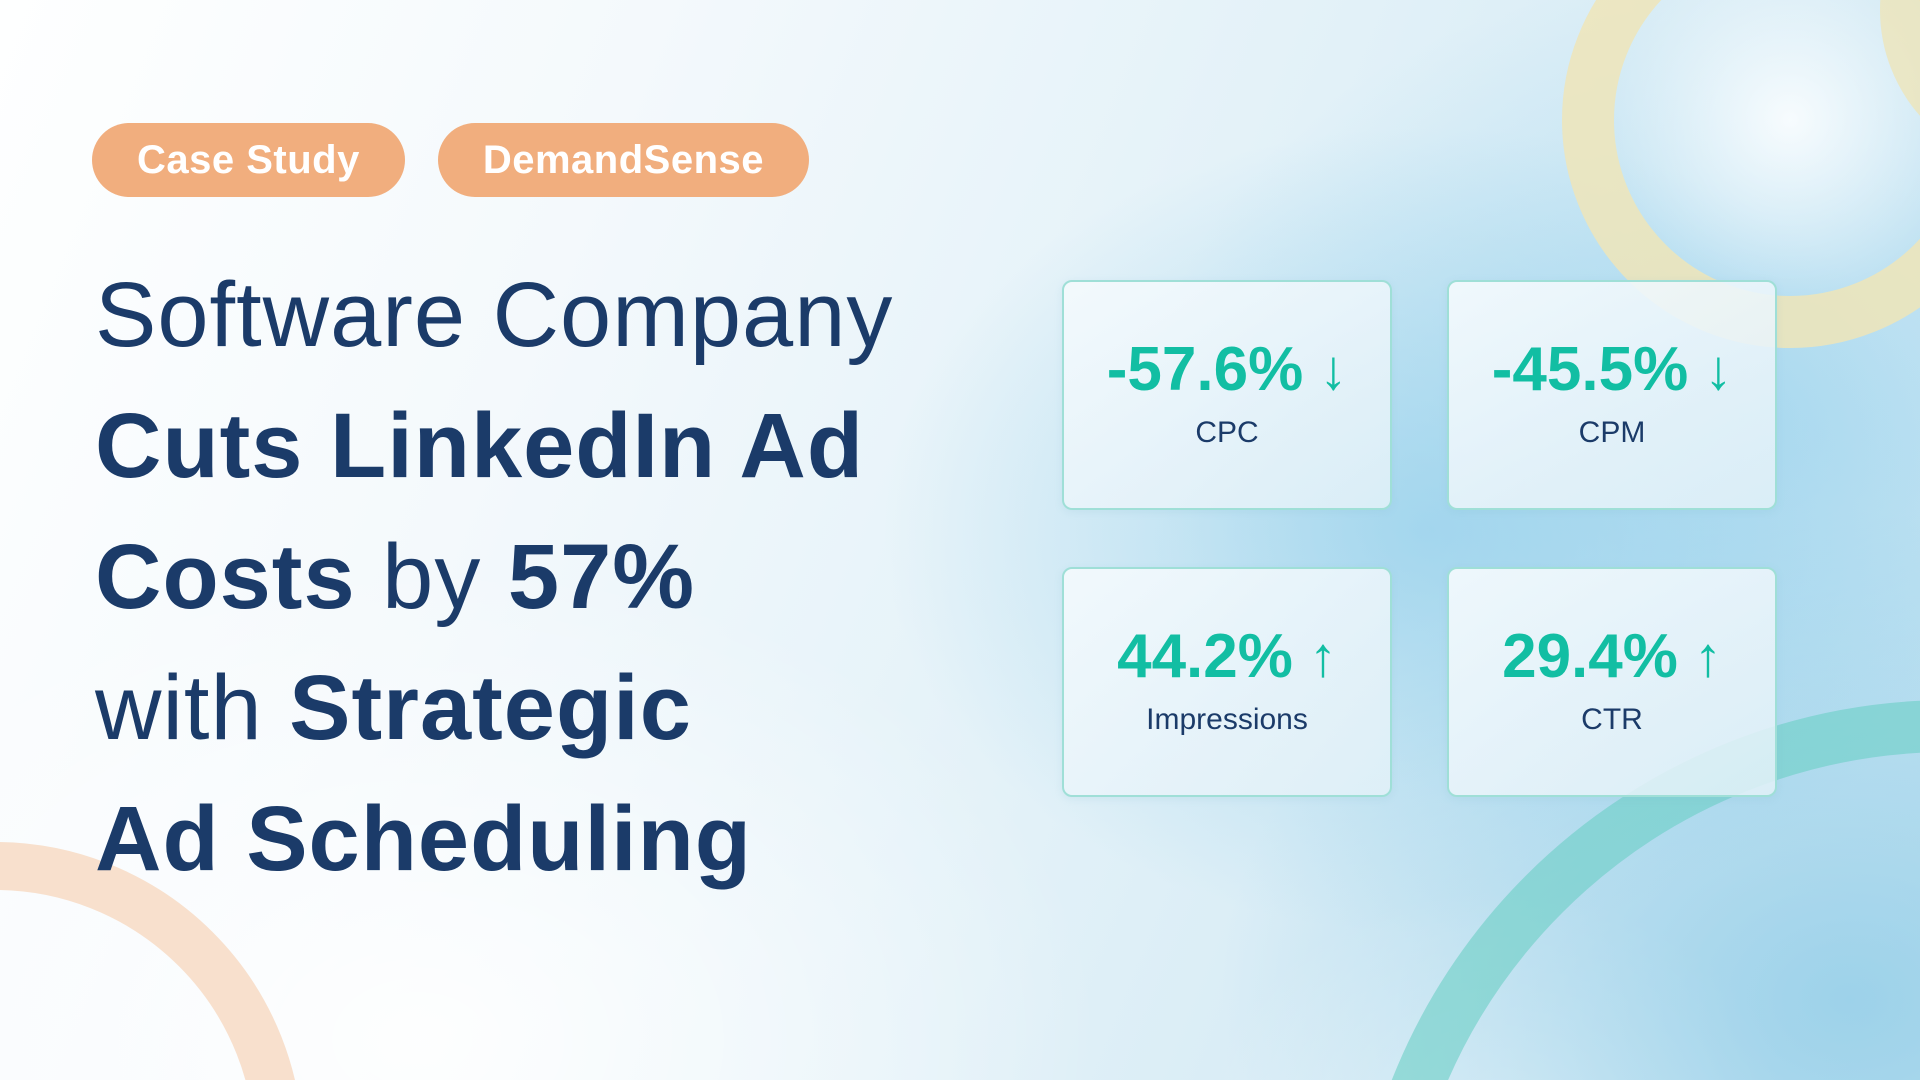 This screenshot has height=1080, width=1920. What do you see at coordinates (423, 839) in the screenshot?
I see `headline-text: Ad Scheduling` at bounding box center [423, 839].